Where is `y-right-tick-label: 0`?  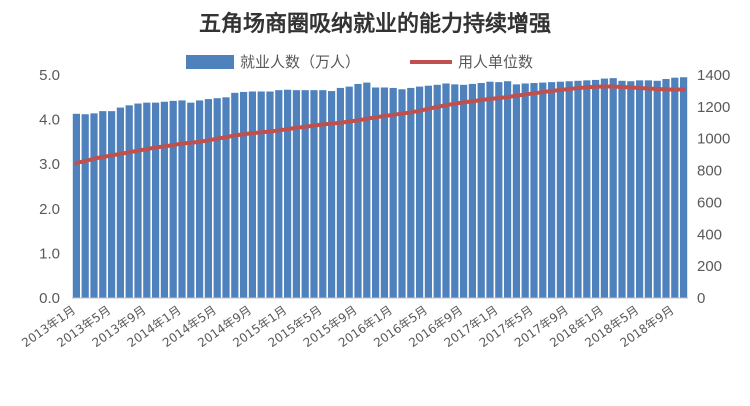
y-right-tick-label: 0 is located at coordinates (701, 298).